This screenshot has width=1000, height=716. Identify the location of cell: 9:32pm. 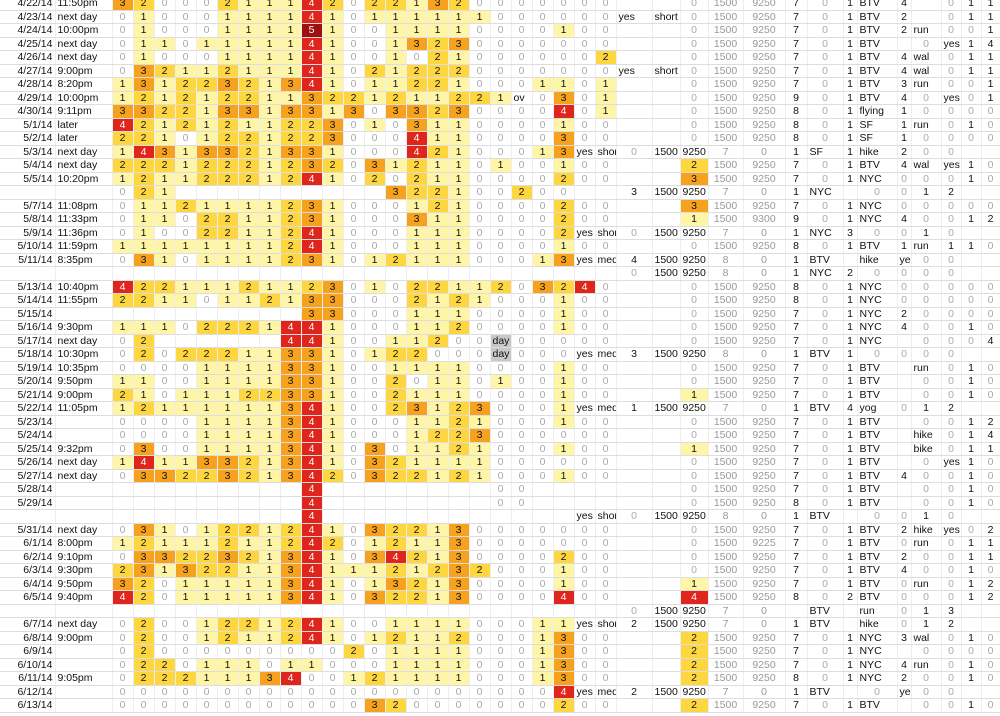
(84, 449).